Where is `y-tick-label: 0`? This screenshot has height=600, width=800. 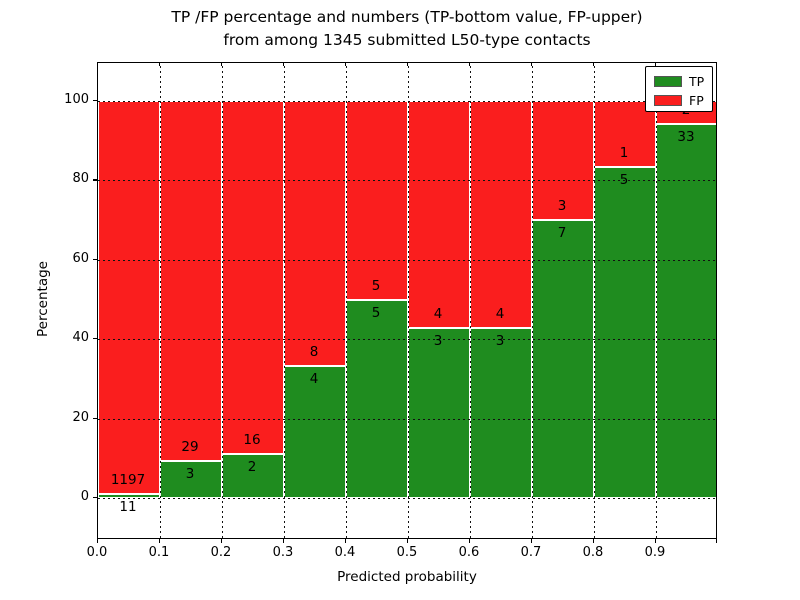
y-tick-label: 0 is located at coordinates (84, 496).